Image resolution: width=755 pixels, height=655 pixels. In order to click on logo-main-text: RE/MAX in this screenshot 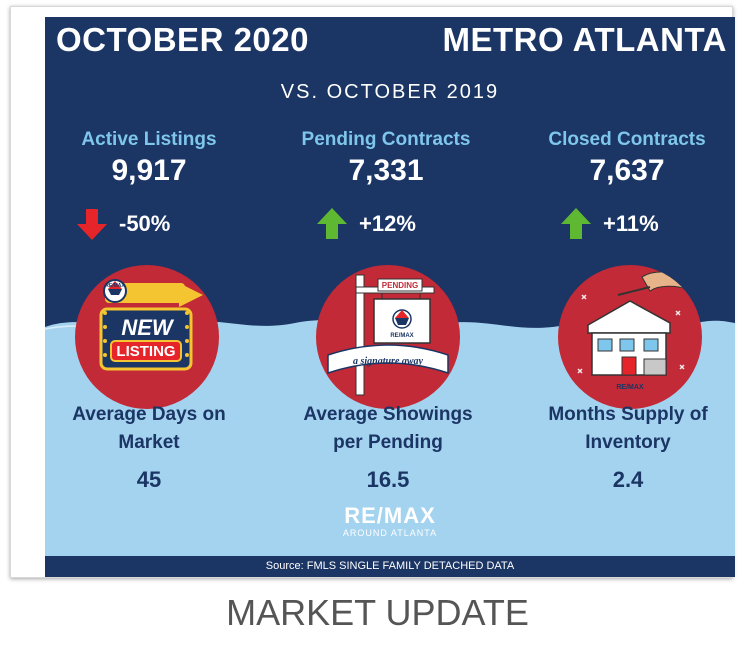, I will do `click(390, 515)`.